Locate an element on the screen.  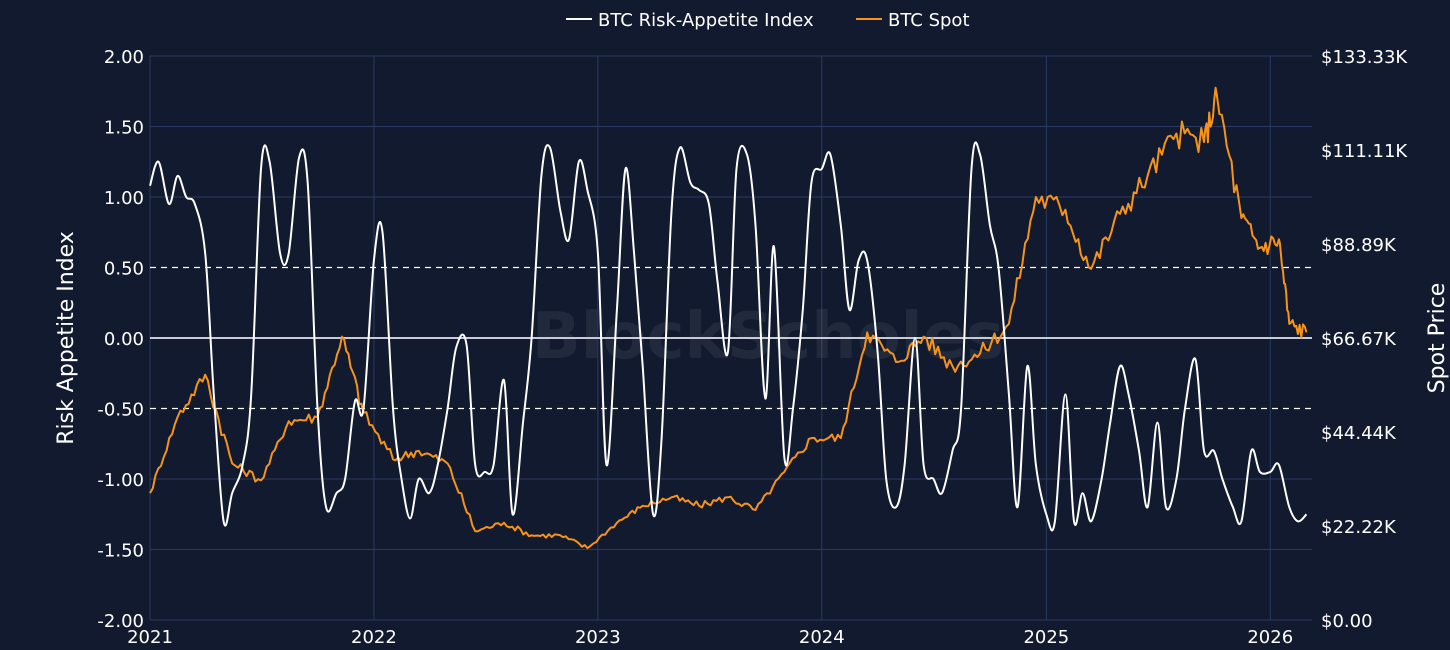
y-tick-label: -2.00 is located at coordinates (120, 621).